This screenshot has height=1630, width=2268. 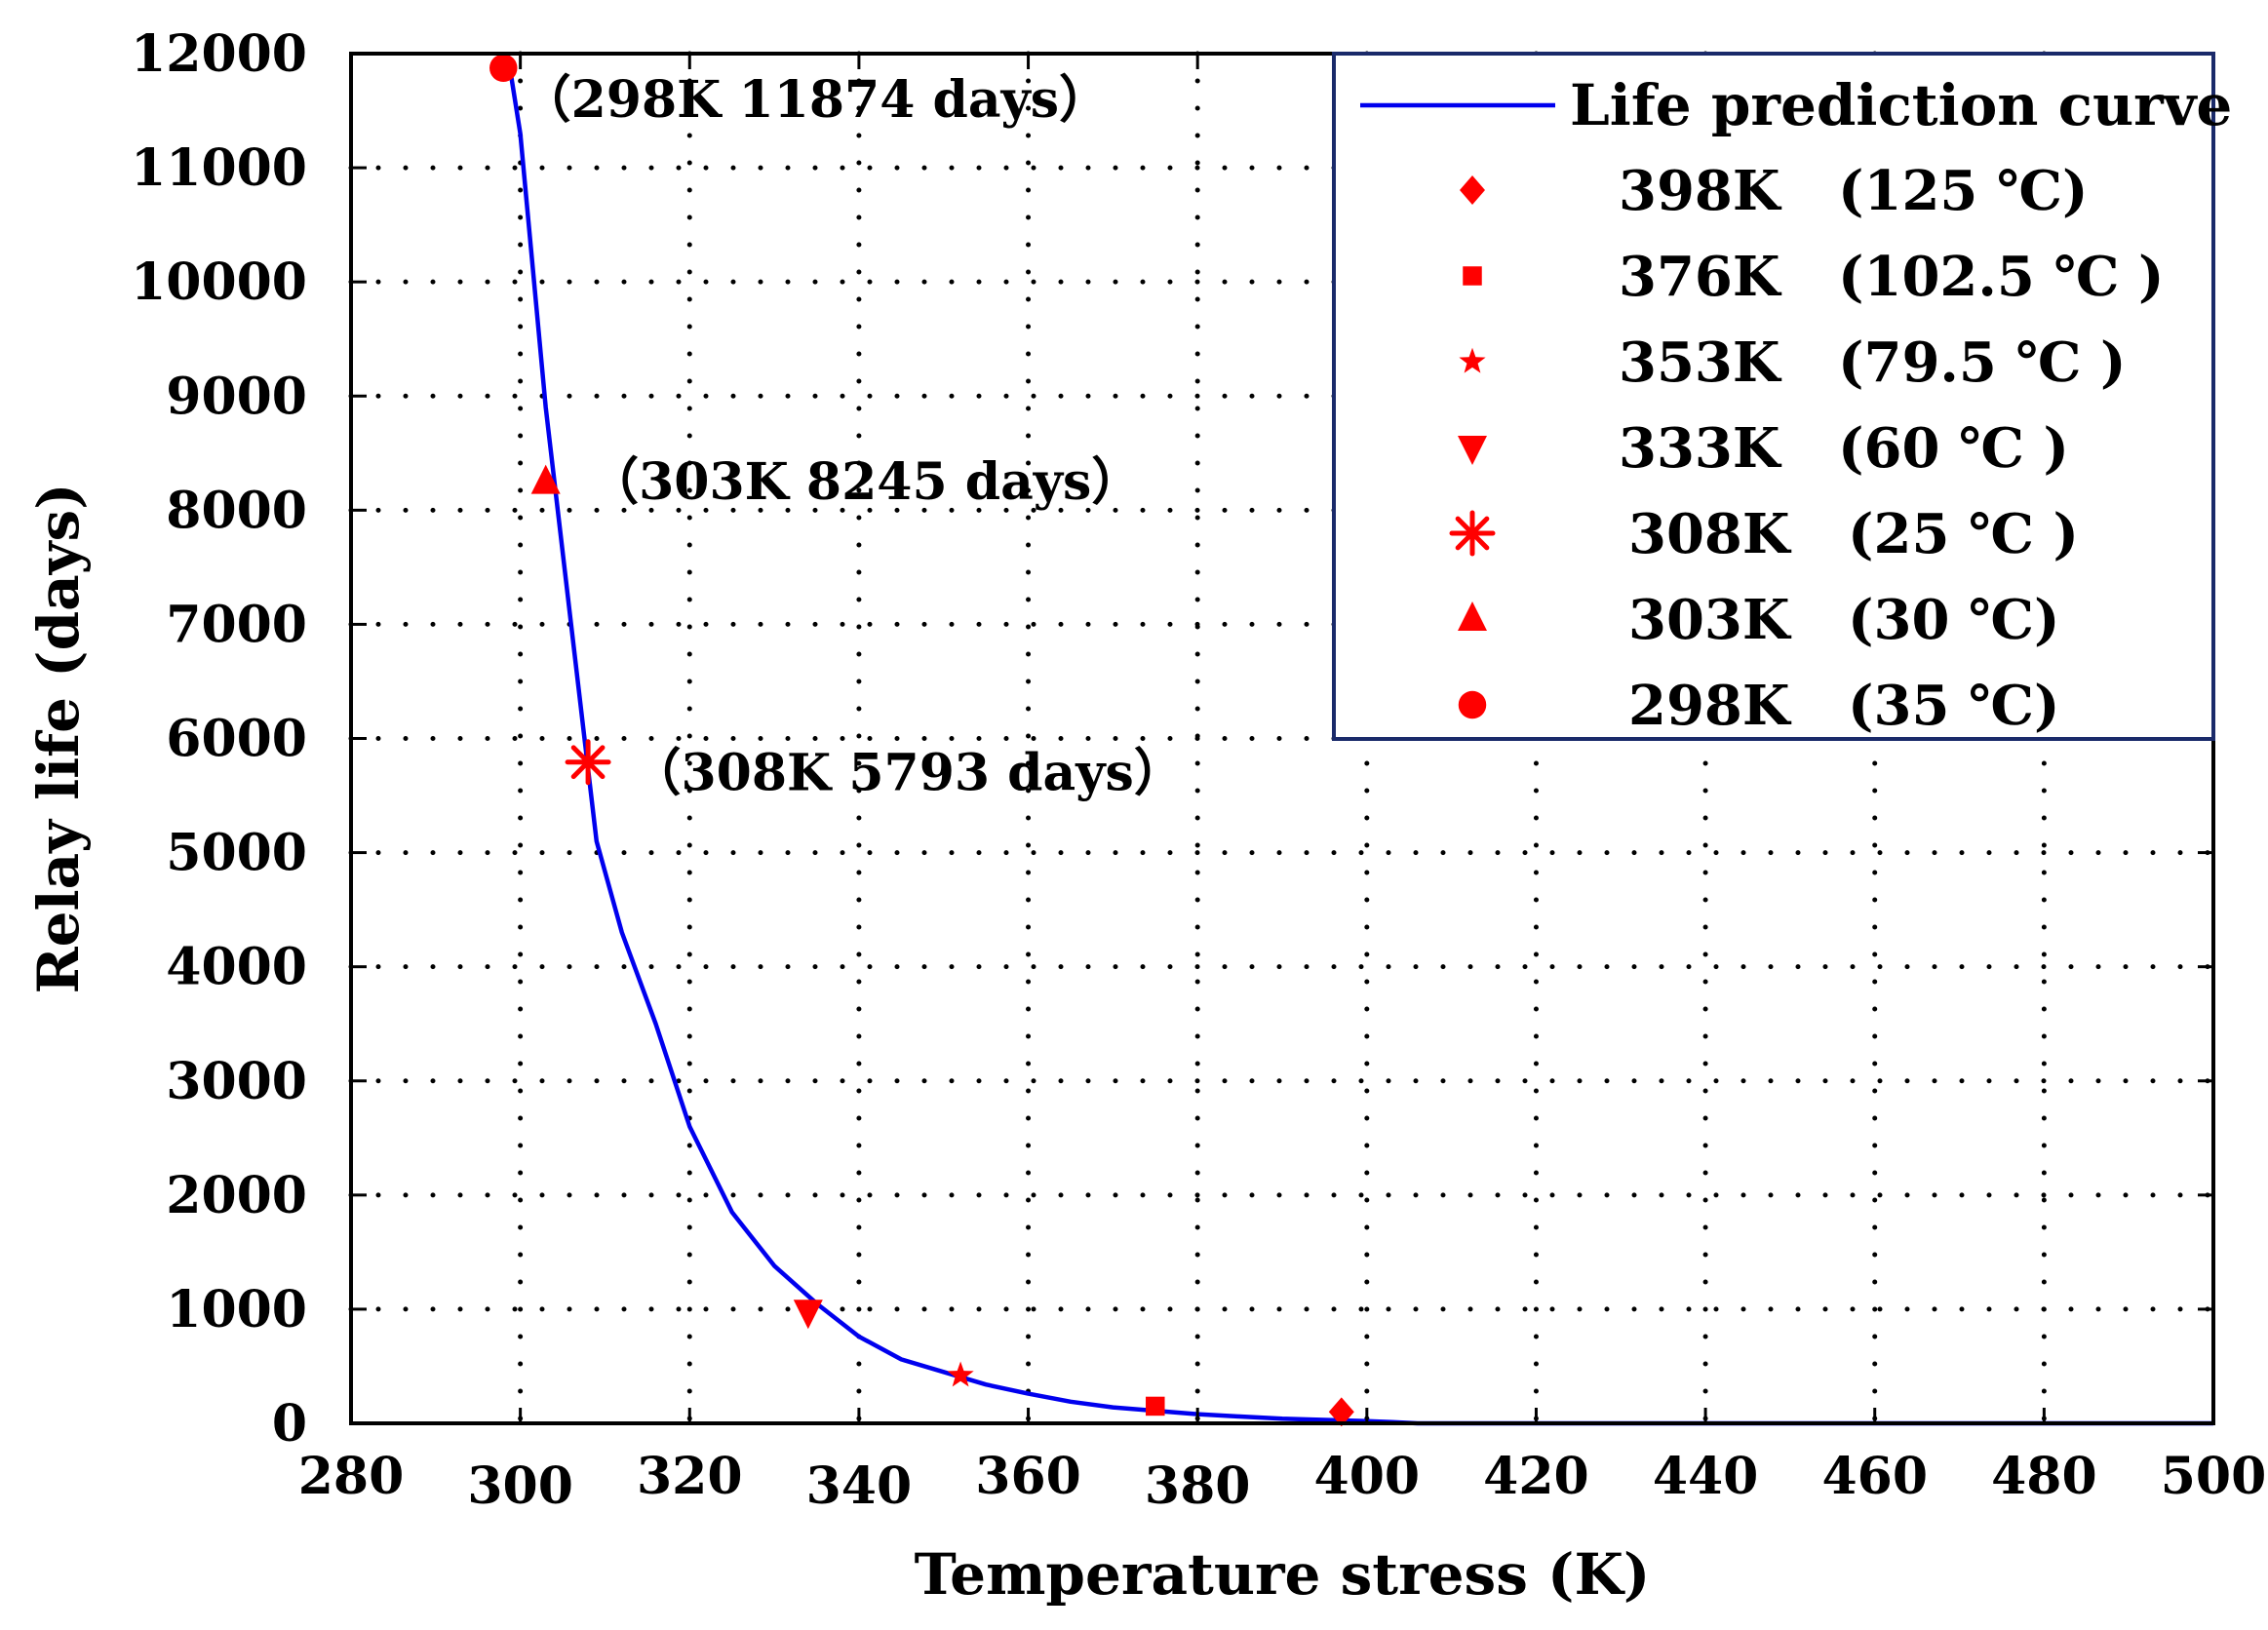 I want to click on y-tick-label: 12000, so click(x=219, y=54).